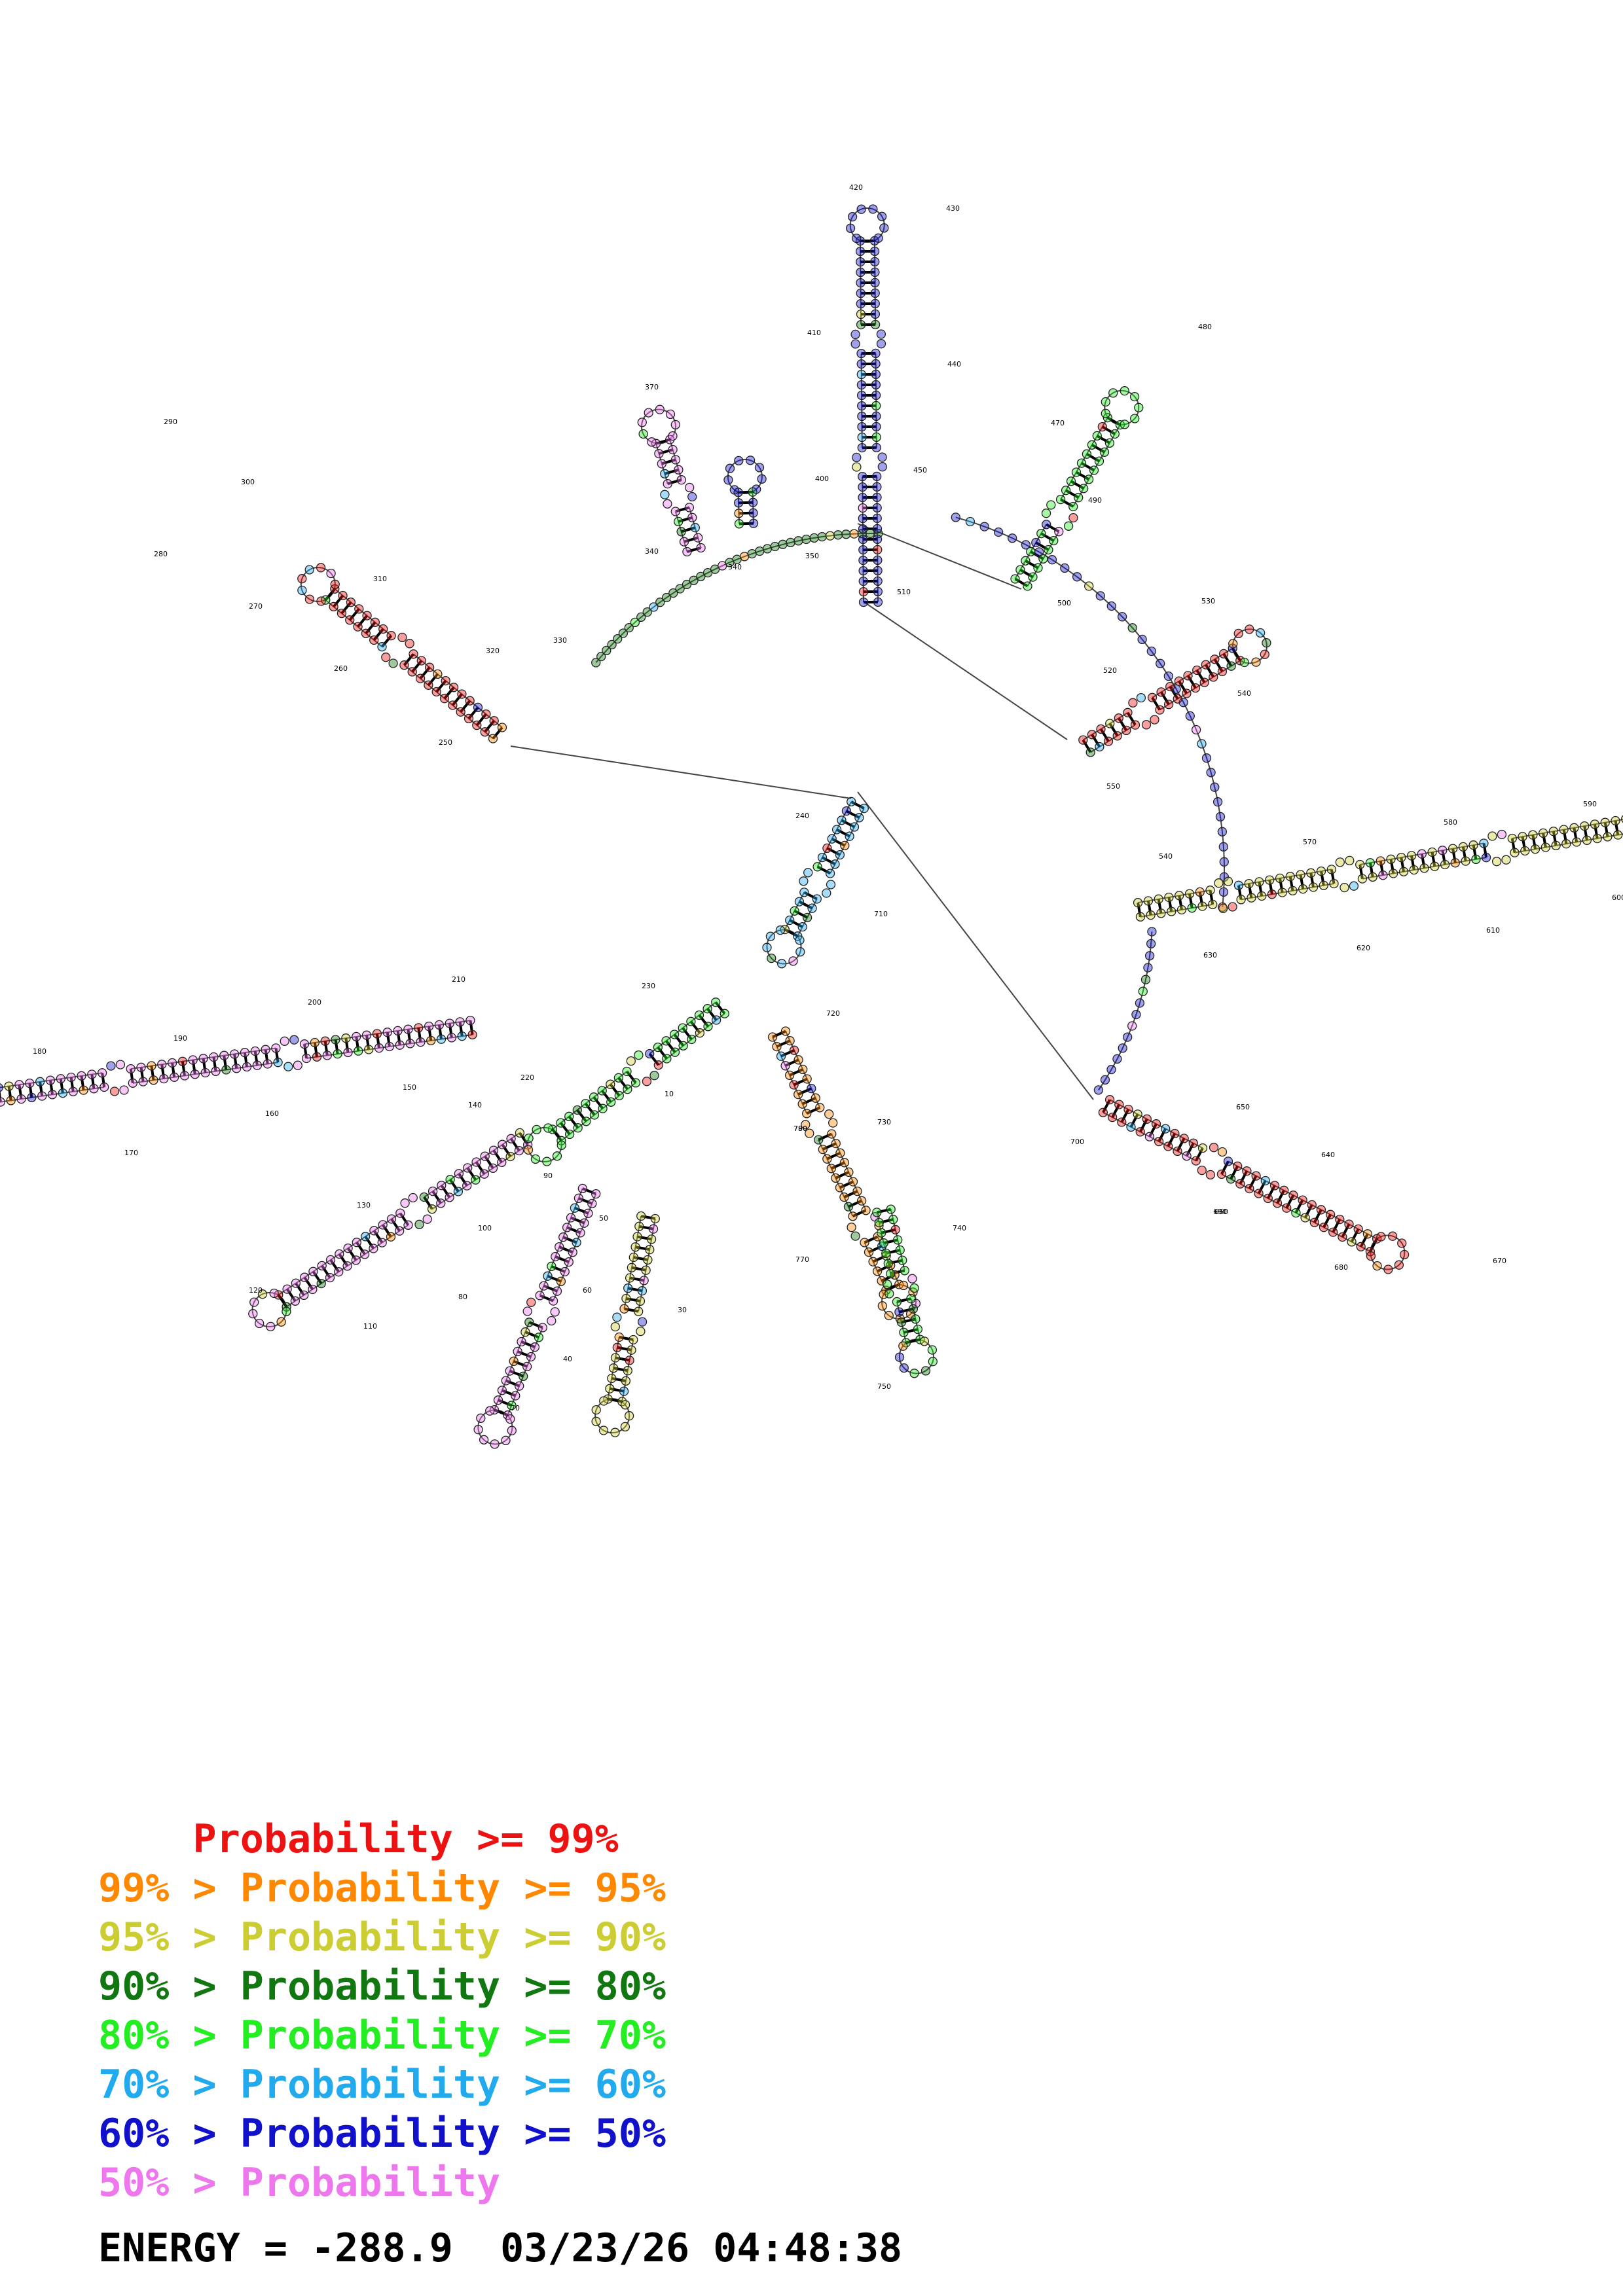 This screenshot has width=1623, height=2296. I want to click on position-label: 340, so click(735, 567).